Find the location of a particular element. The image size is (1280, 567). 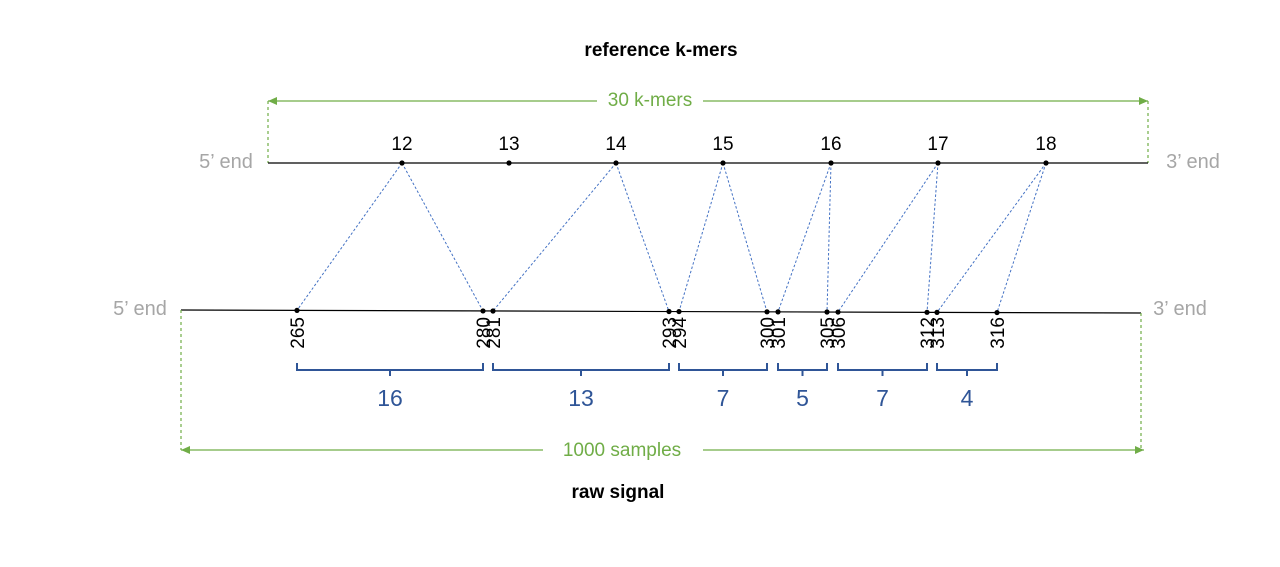

signal-title: raw signal is located at coordinates (618, 492).